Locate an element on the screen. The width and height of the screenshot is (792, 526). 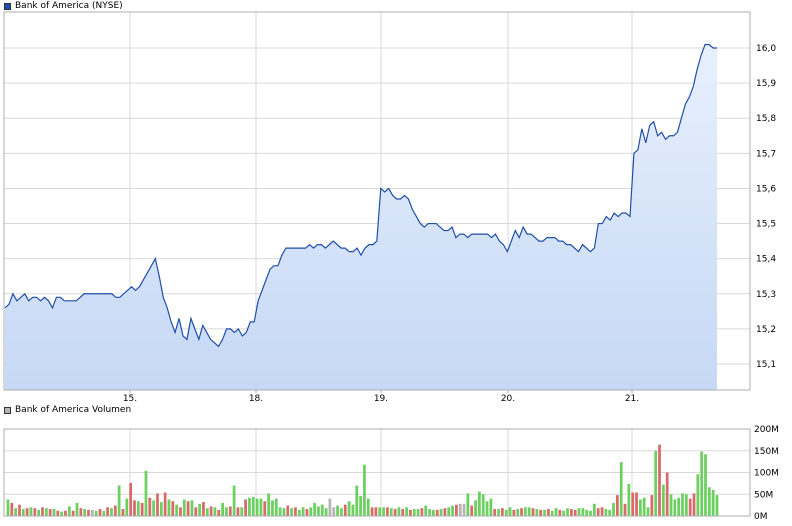
price-x-tick-label: 20. is located at coordinates (508, 399).